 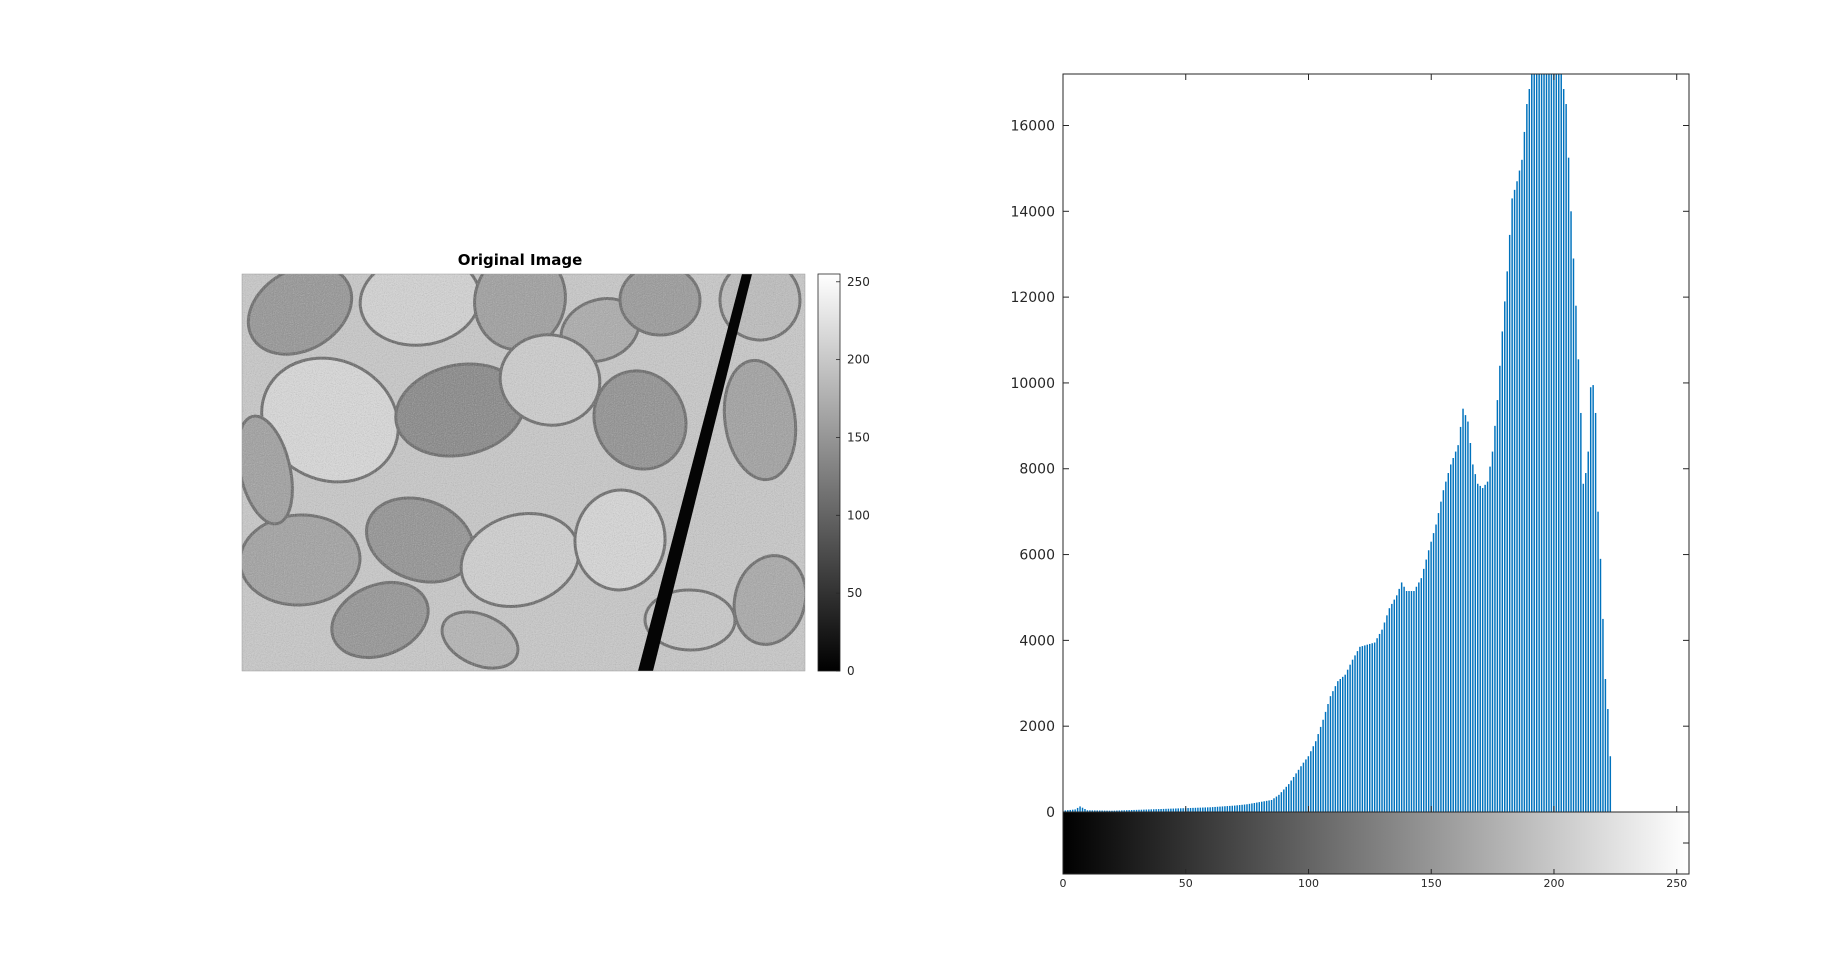 I want to click on y-tick-label: 16000, so click(x=1032, y=126).